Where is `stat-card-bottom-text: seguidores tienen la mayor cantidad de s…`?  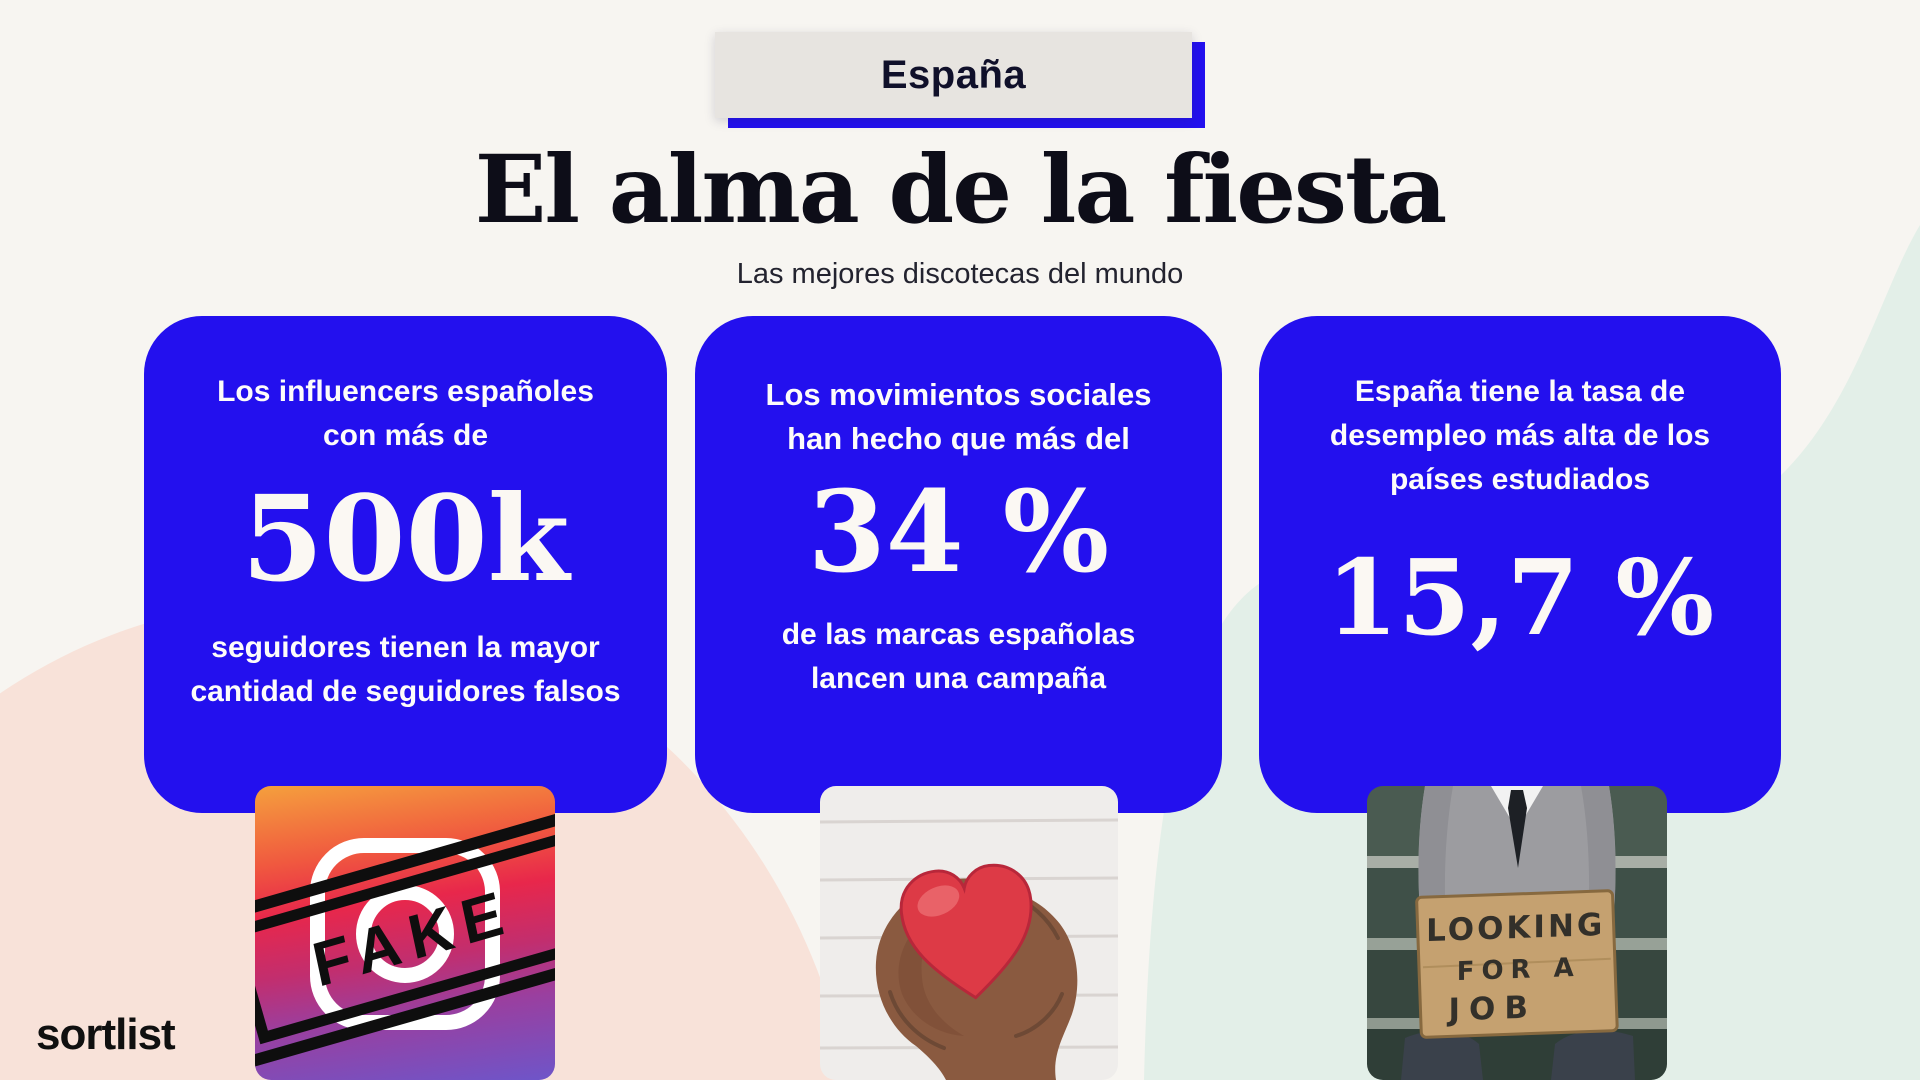 stat-card-bottom-text: seguidores tienen la mayor cantidad de s… is located at coordinates (405, 669).